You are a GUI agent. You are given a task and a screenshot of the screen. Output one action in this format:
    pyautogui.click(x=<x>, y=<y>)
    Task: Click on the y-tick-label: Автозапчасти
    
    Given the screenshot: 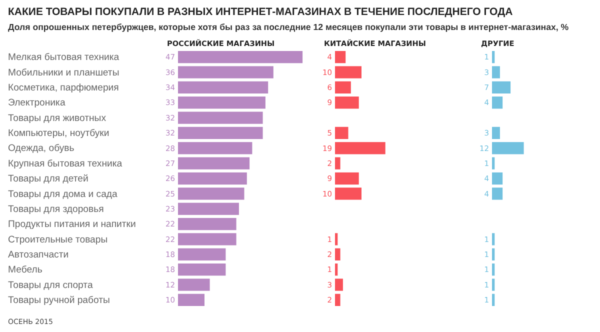 What is the action you would take?
    pyautogui.click(x=38, y=254)
    